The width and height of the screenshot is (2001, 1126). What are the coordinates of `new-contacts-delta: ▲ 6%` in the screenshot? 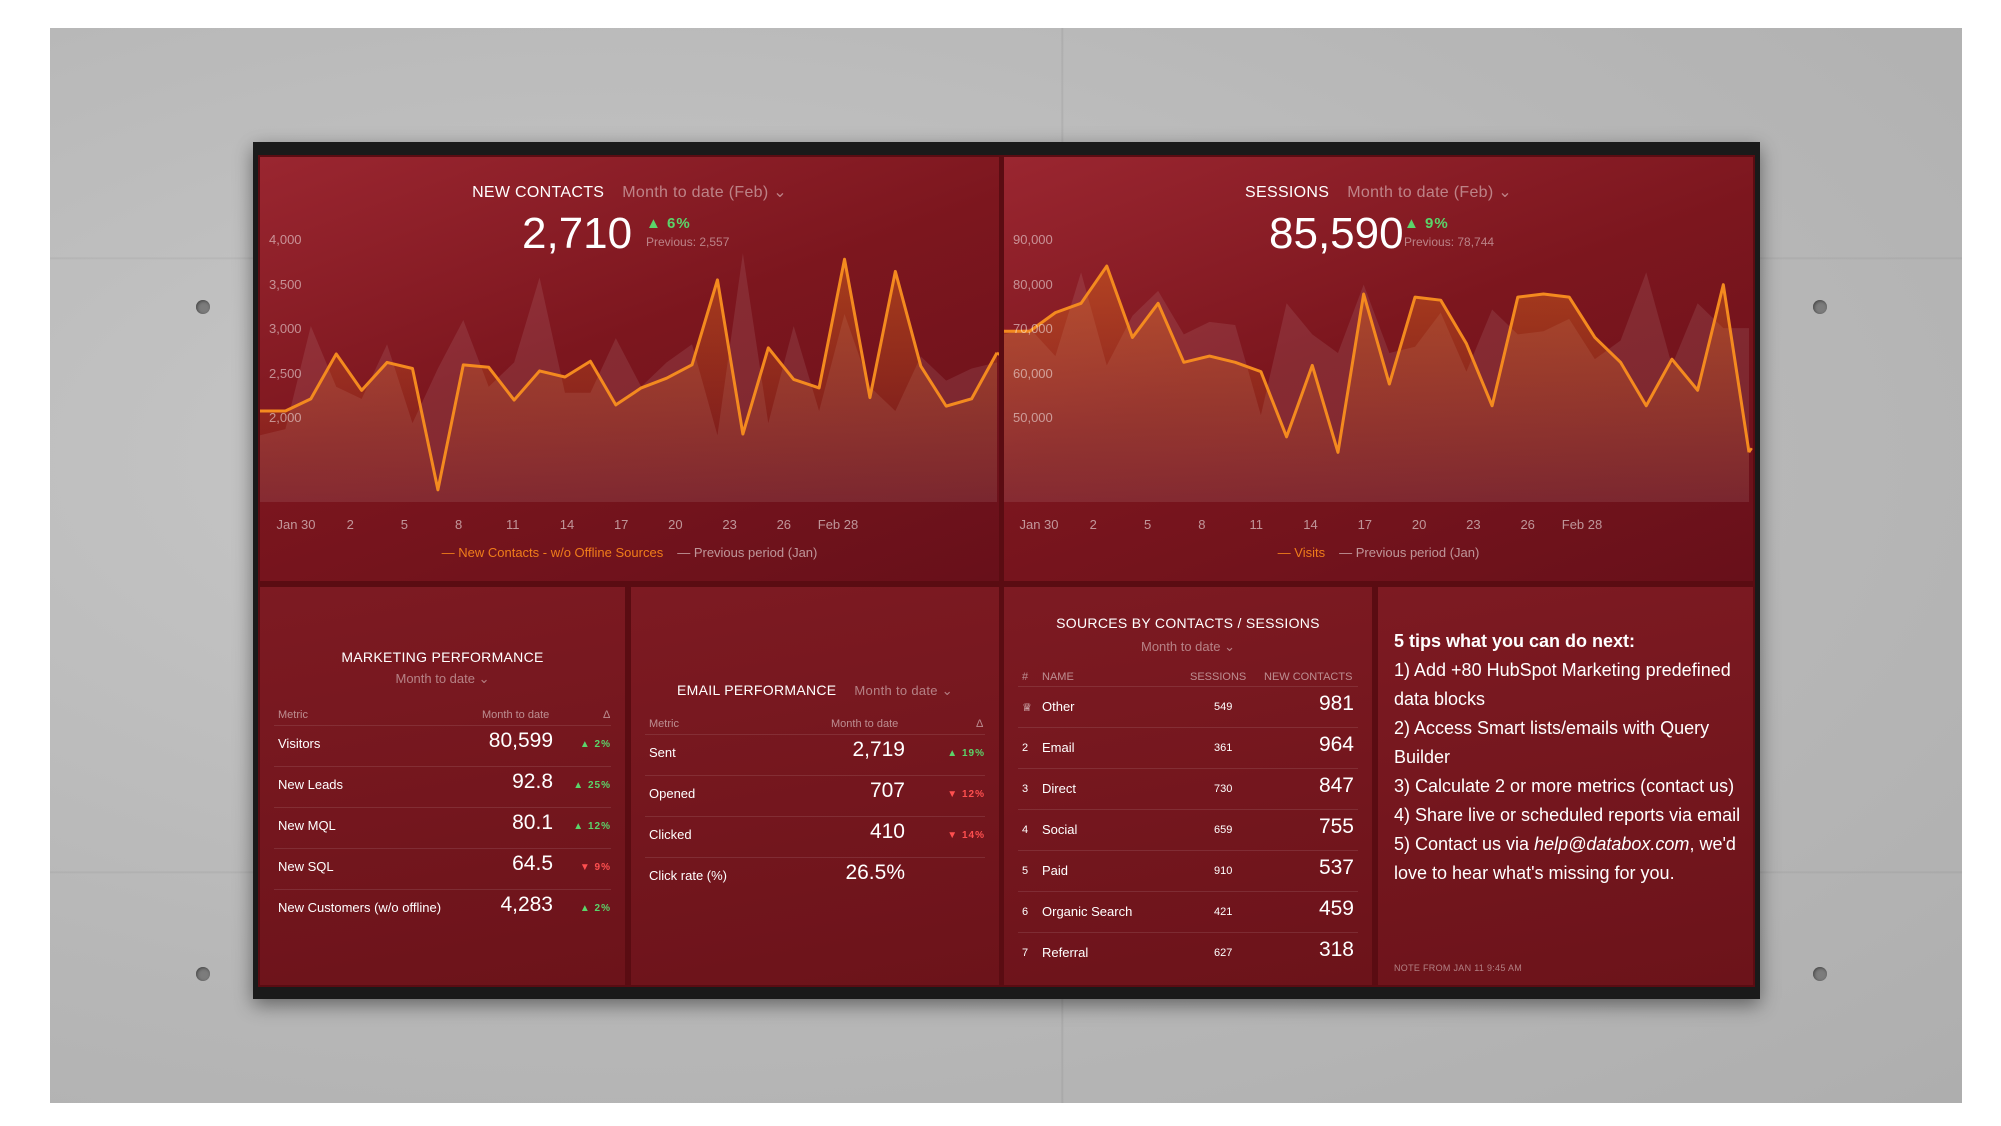 It's located at (668, 223).